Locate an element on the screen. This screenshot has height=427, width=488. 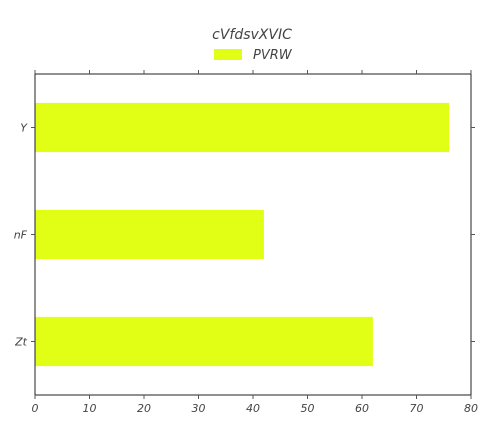
x-tick-label-80: 80 is located at coordinates (471, 408).